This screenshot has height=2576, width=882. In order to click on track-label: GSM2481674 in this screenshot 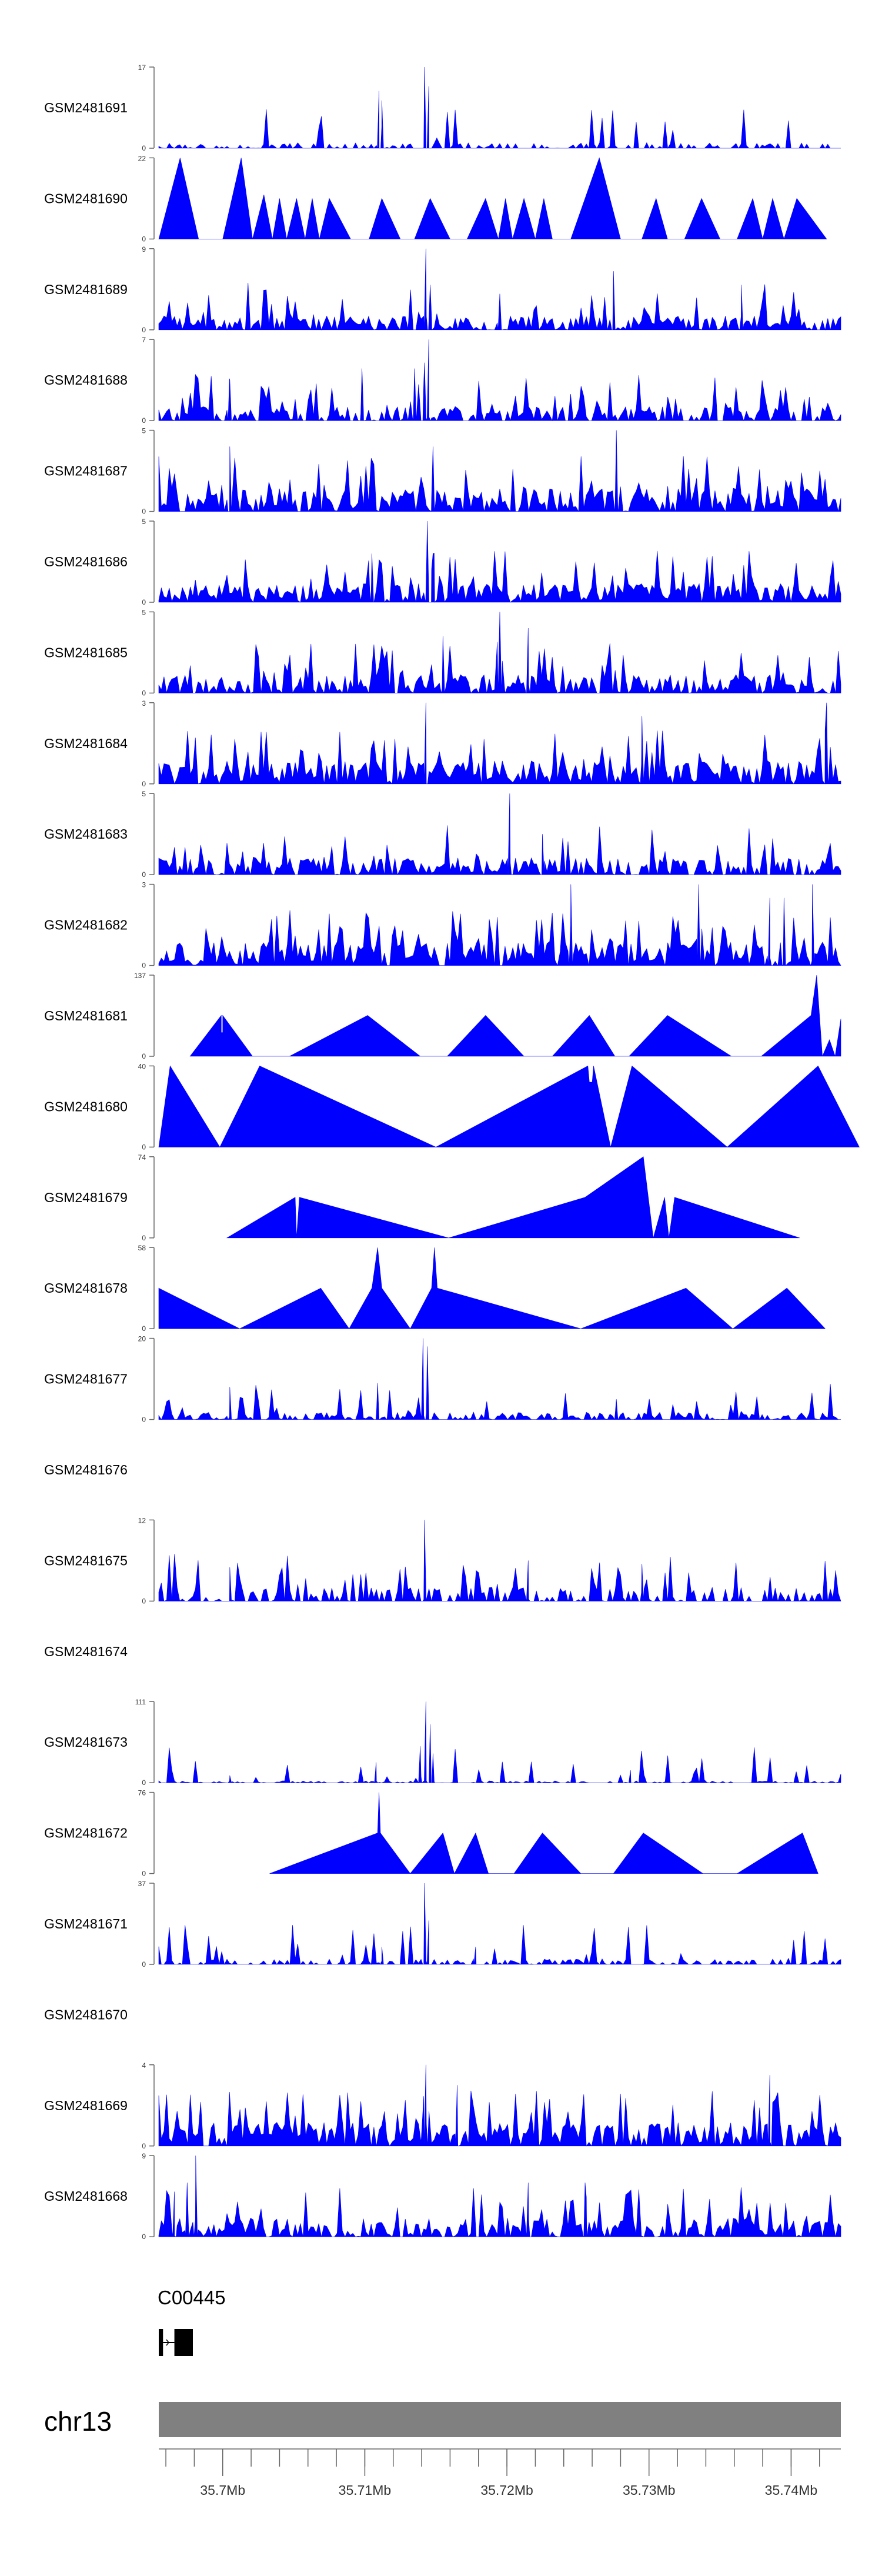, I will do `click(86, 1651)`.